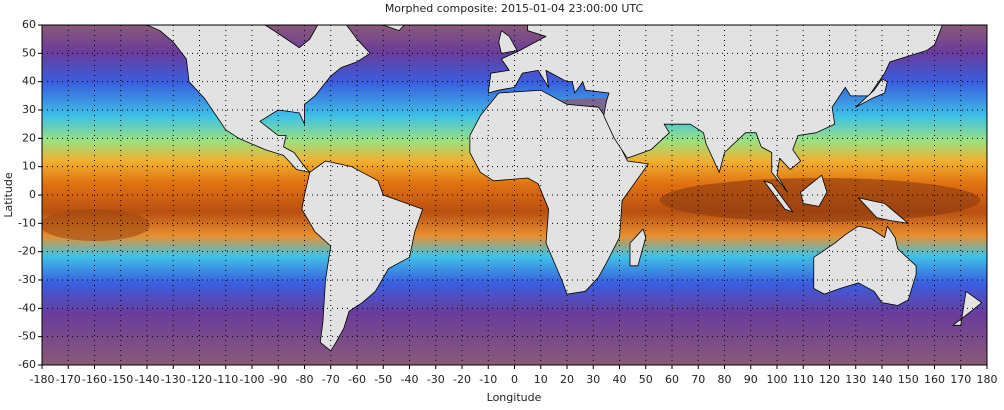 Image resolution: width=1004 pixels, height=410 pixels. What do you see at coordinates (32, 194) in the screenshot?
I see `y-tick-label: 0` at bounding box center [32, 194].